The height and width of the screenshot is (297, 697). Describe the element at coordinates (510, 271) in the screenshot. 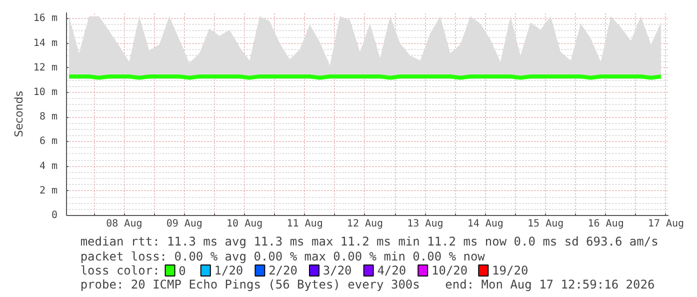

I see `legend-label: 19/20` at that location.